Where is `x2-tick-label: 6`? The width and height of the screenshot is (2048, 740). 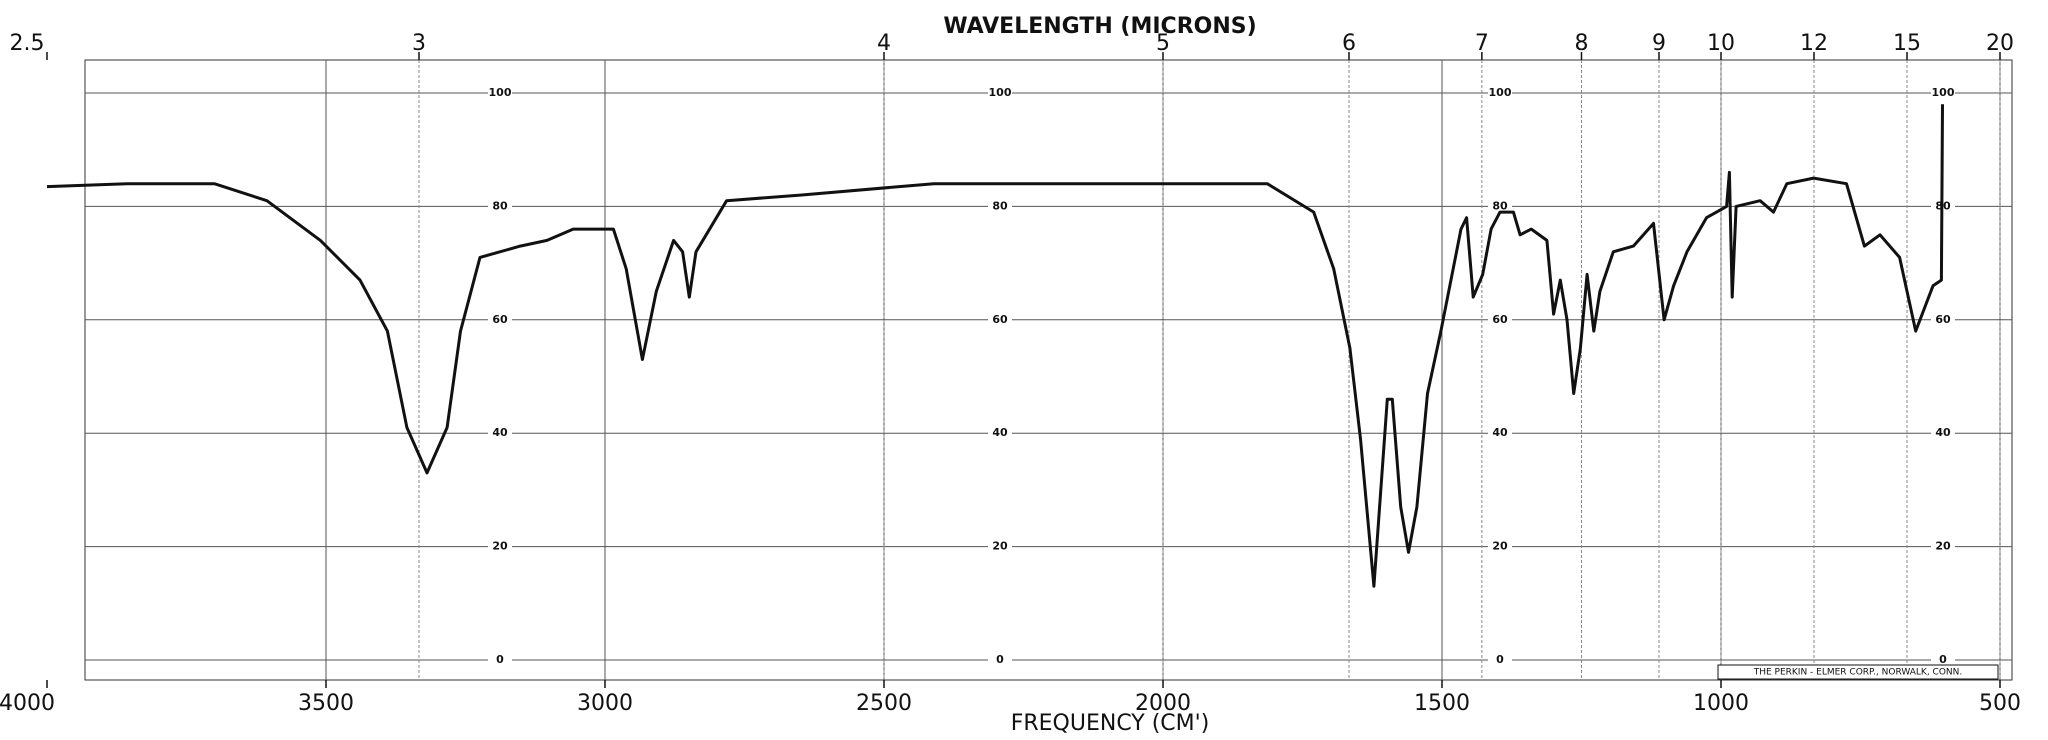
x2-tick-label: 6 is located at coordinates (1349, 43).